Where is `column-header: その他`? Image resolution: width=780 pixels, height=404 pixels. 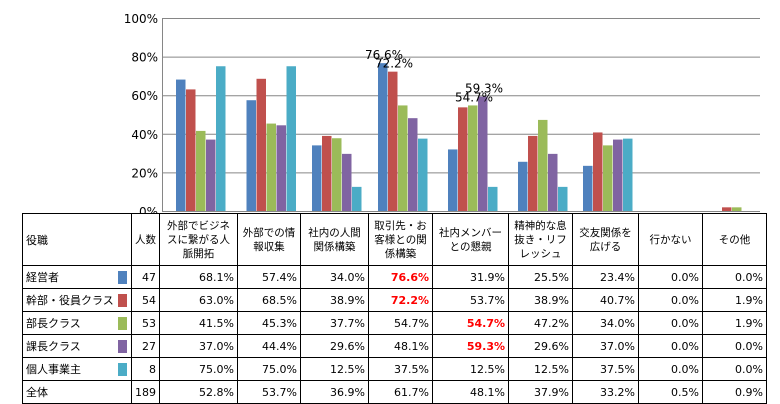 column-header: その他 is located at coordinates (734, 239).